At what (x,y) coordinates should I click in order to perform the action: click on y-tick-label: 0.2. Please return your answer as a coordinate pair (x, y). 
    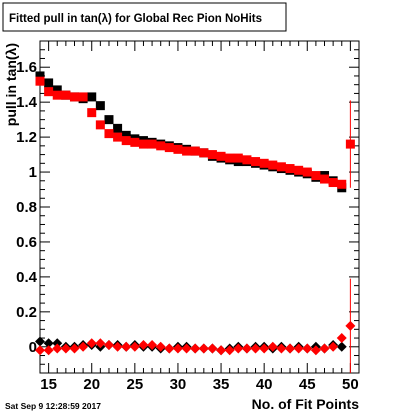
    Looking at the image, I should click on (26, 312).